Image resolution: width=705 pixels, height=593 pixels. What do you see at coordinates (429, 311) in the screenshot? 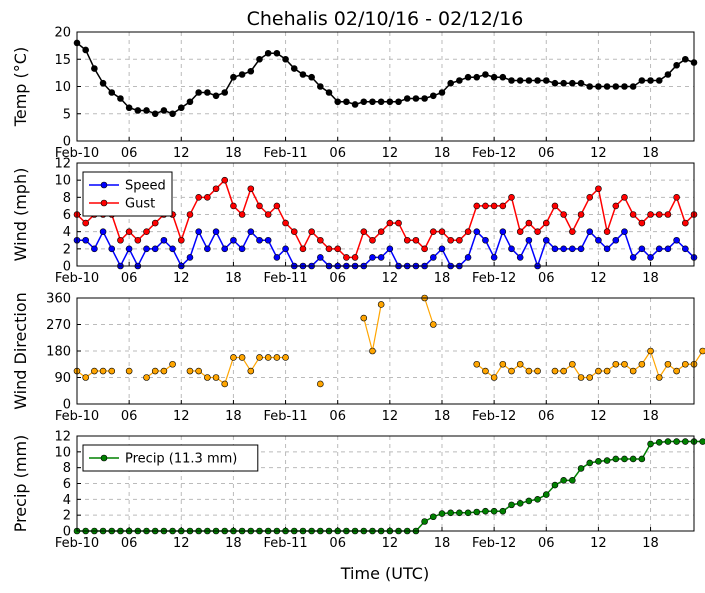
I see `series-segment` at bounding box center [429, 311].